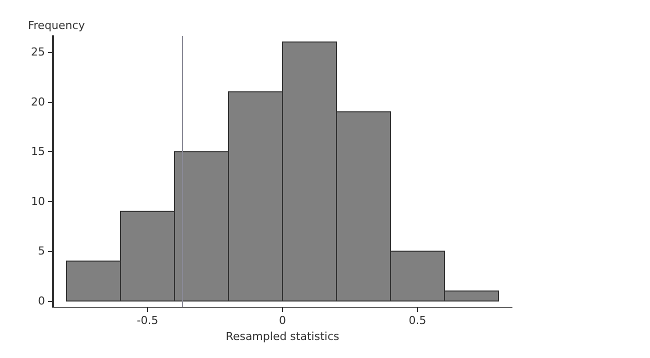 The height and width of the screenshot is (358, 650). Describe the element at coordinates (282, 320) in the screenshot. I see `x-tick-label: 0` at that location.